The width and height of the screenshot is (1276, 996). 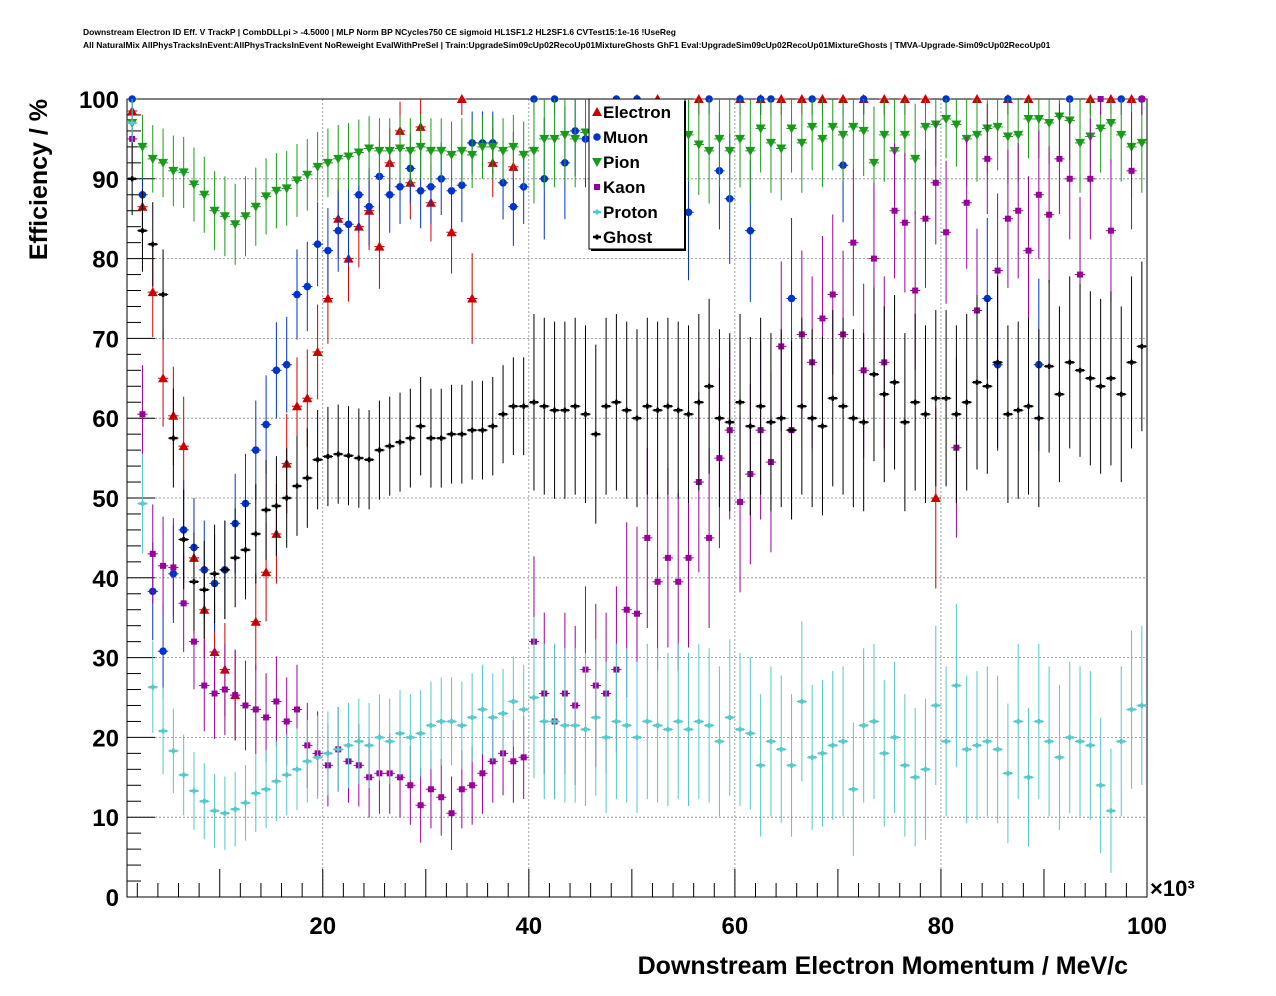 What do you see at coordinates (630, 212) in the screenshot?
I see `legend-label: Proton` at bounding box center [630, 212].